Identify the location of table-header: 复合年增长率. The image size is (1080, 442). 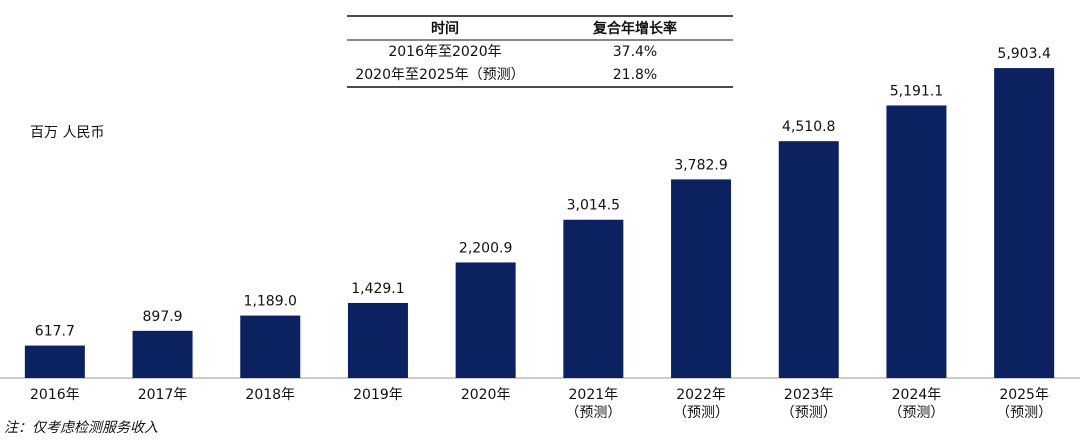
(634, 28).